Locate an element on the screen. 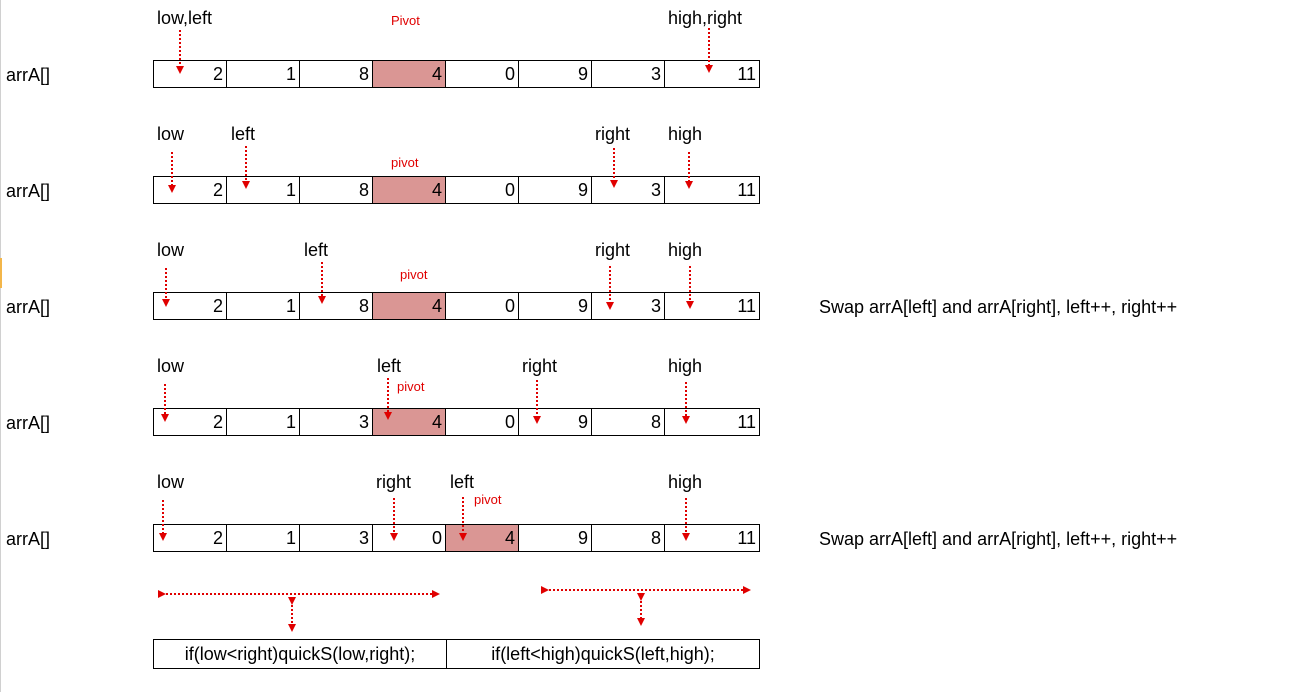 This screenshot has width=1307, height=692. left-recursive-call: if(low<right)quickS(low,right); is located at coordinates (300, 654).